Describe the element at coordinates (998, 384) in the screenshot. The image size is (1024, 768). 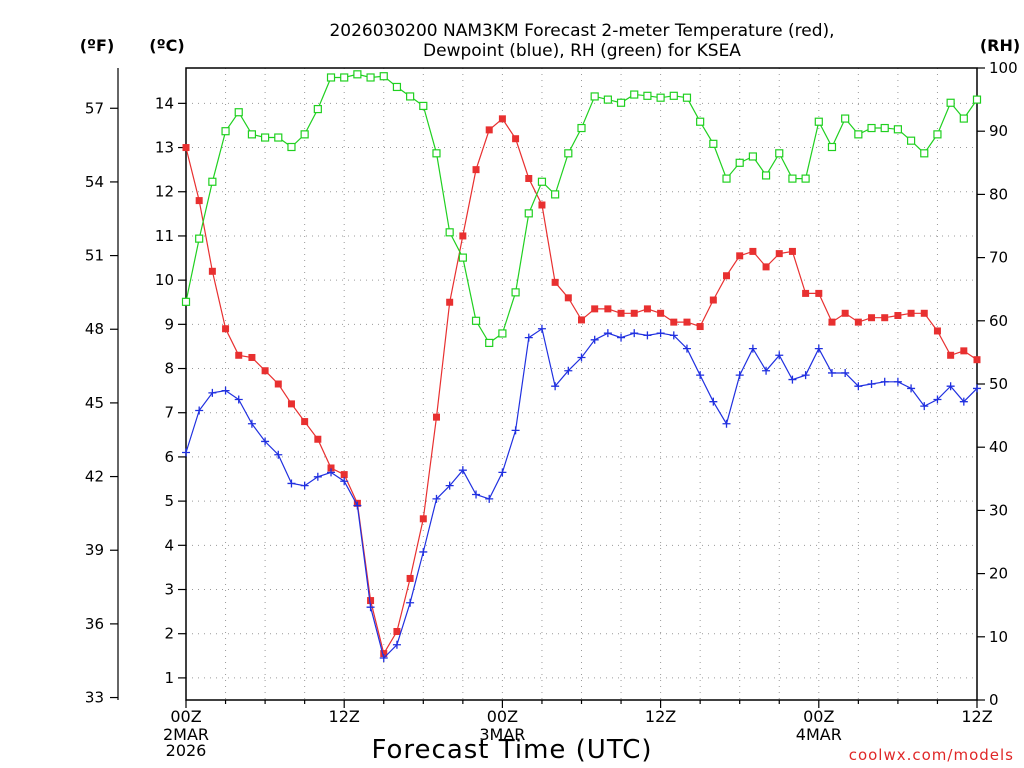
I see `rh-tick-label: 50` at that location.